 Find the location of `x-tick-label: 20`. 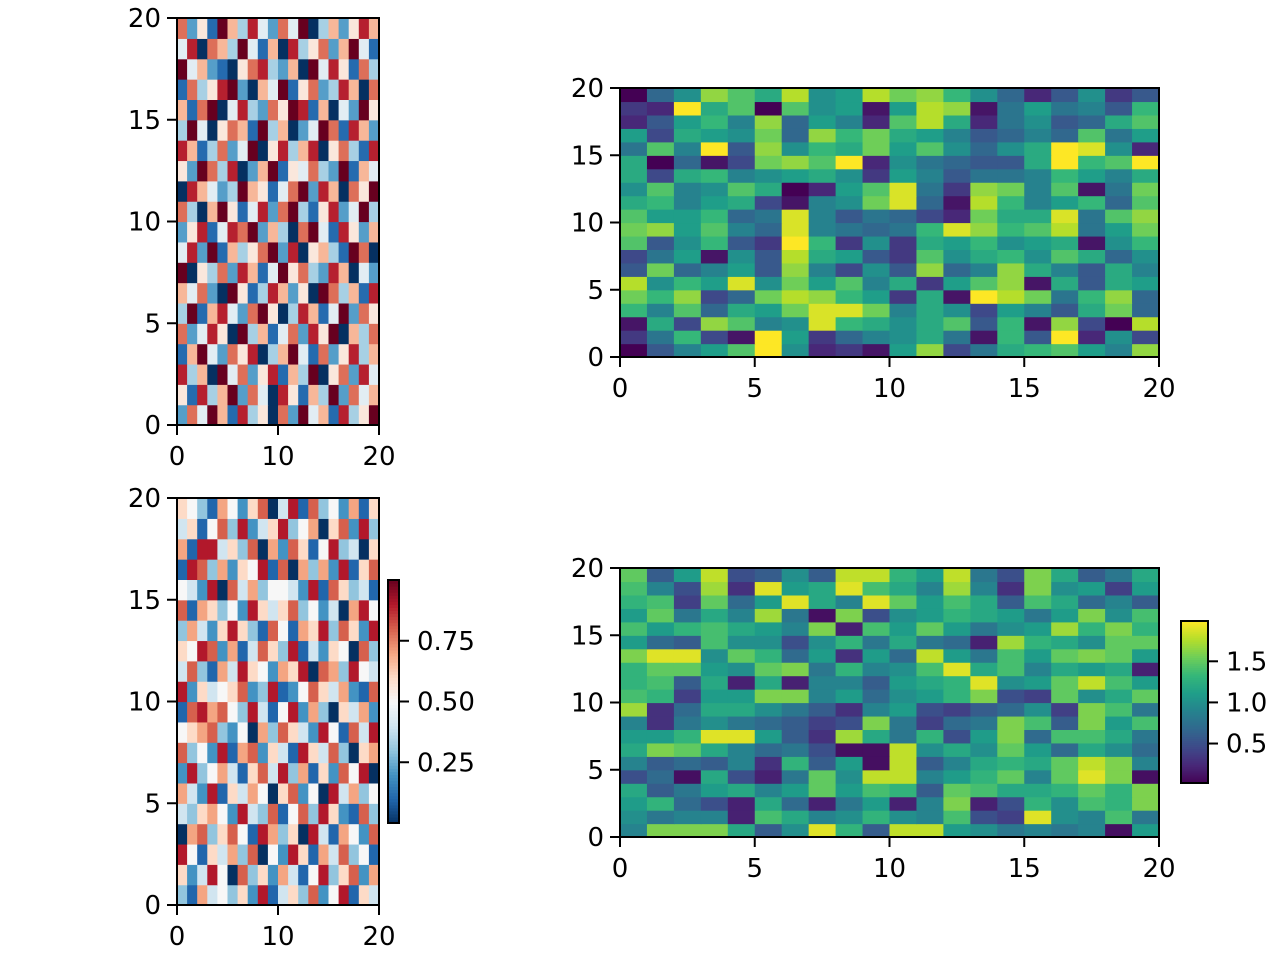

x-tick-label: 20 is located at coordinates (1158, 389).